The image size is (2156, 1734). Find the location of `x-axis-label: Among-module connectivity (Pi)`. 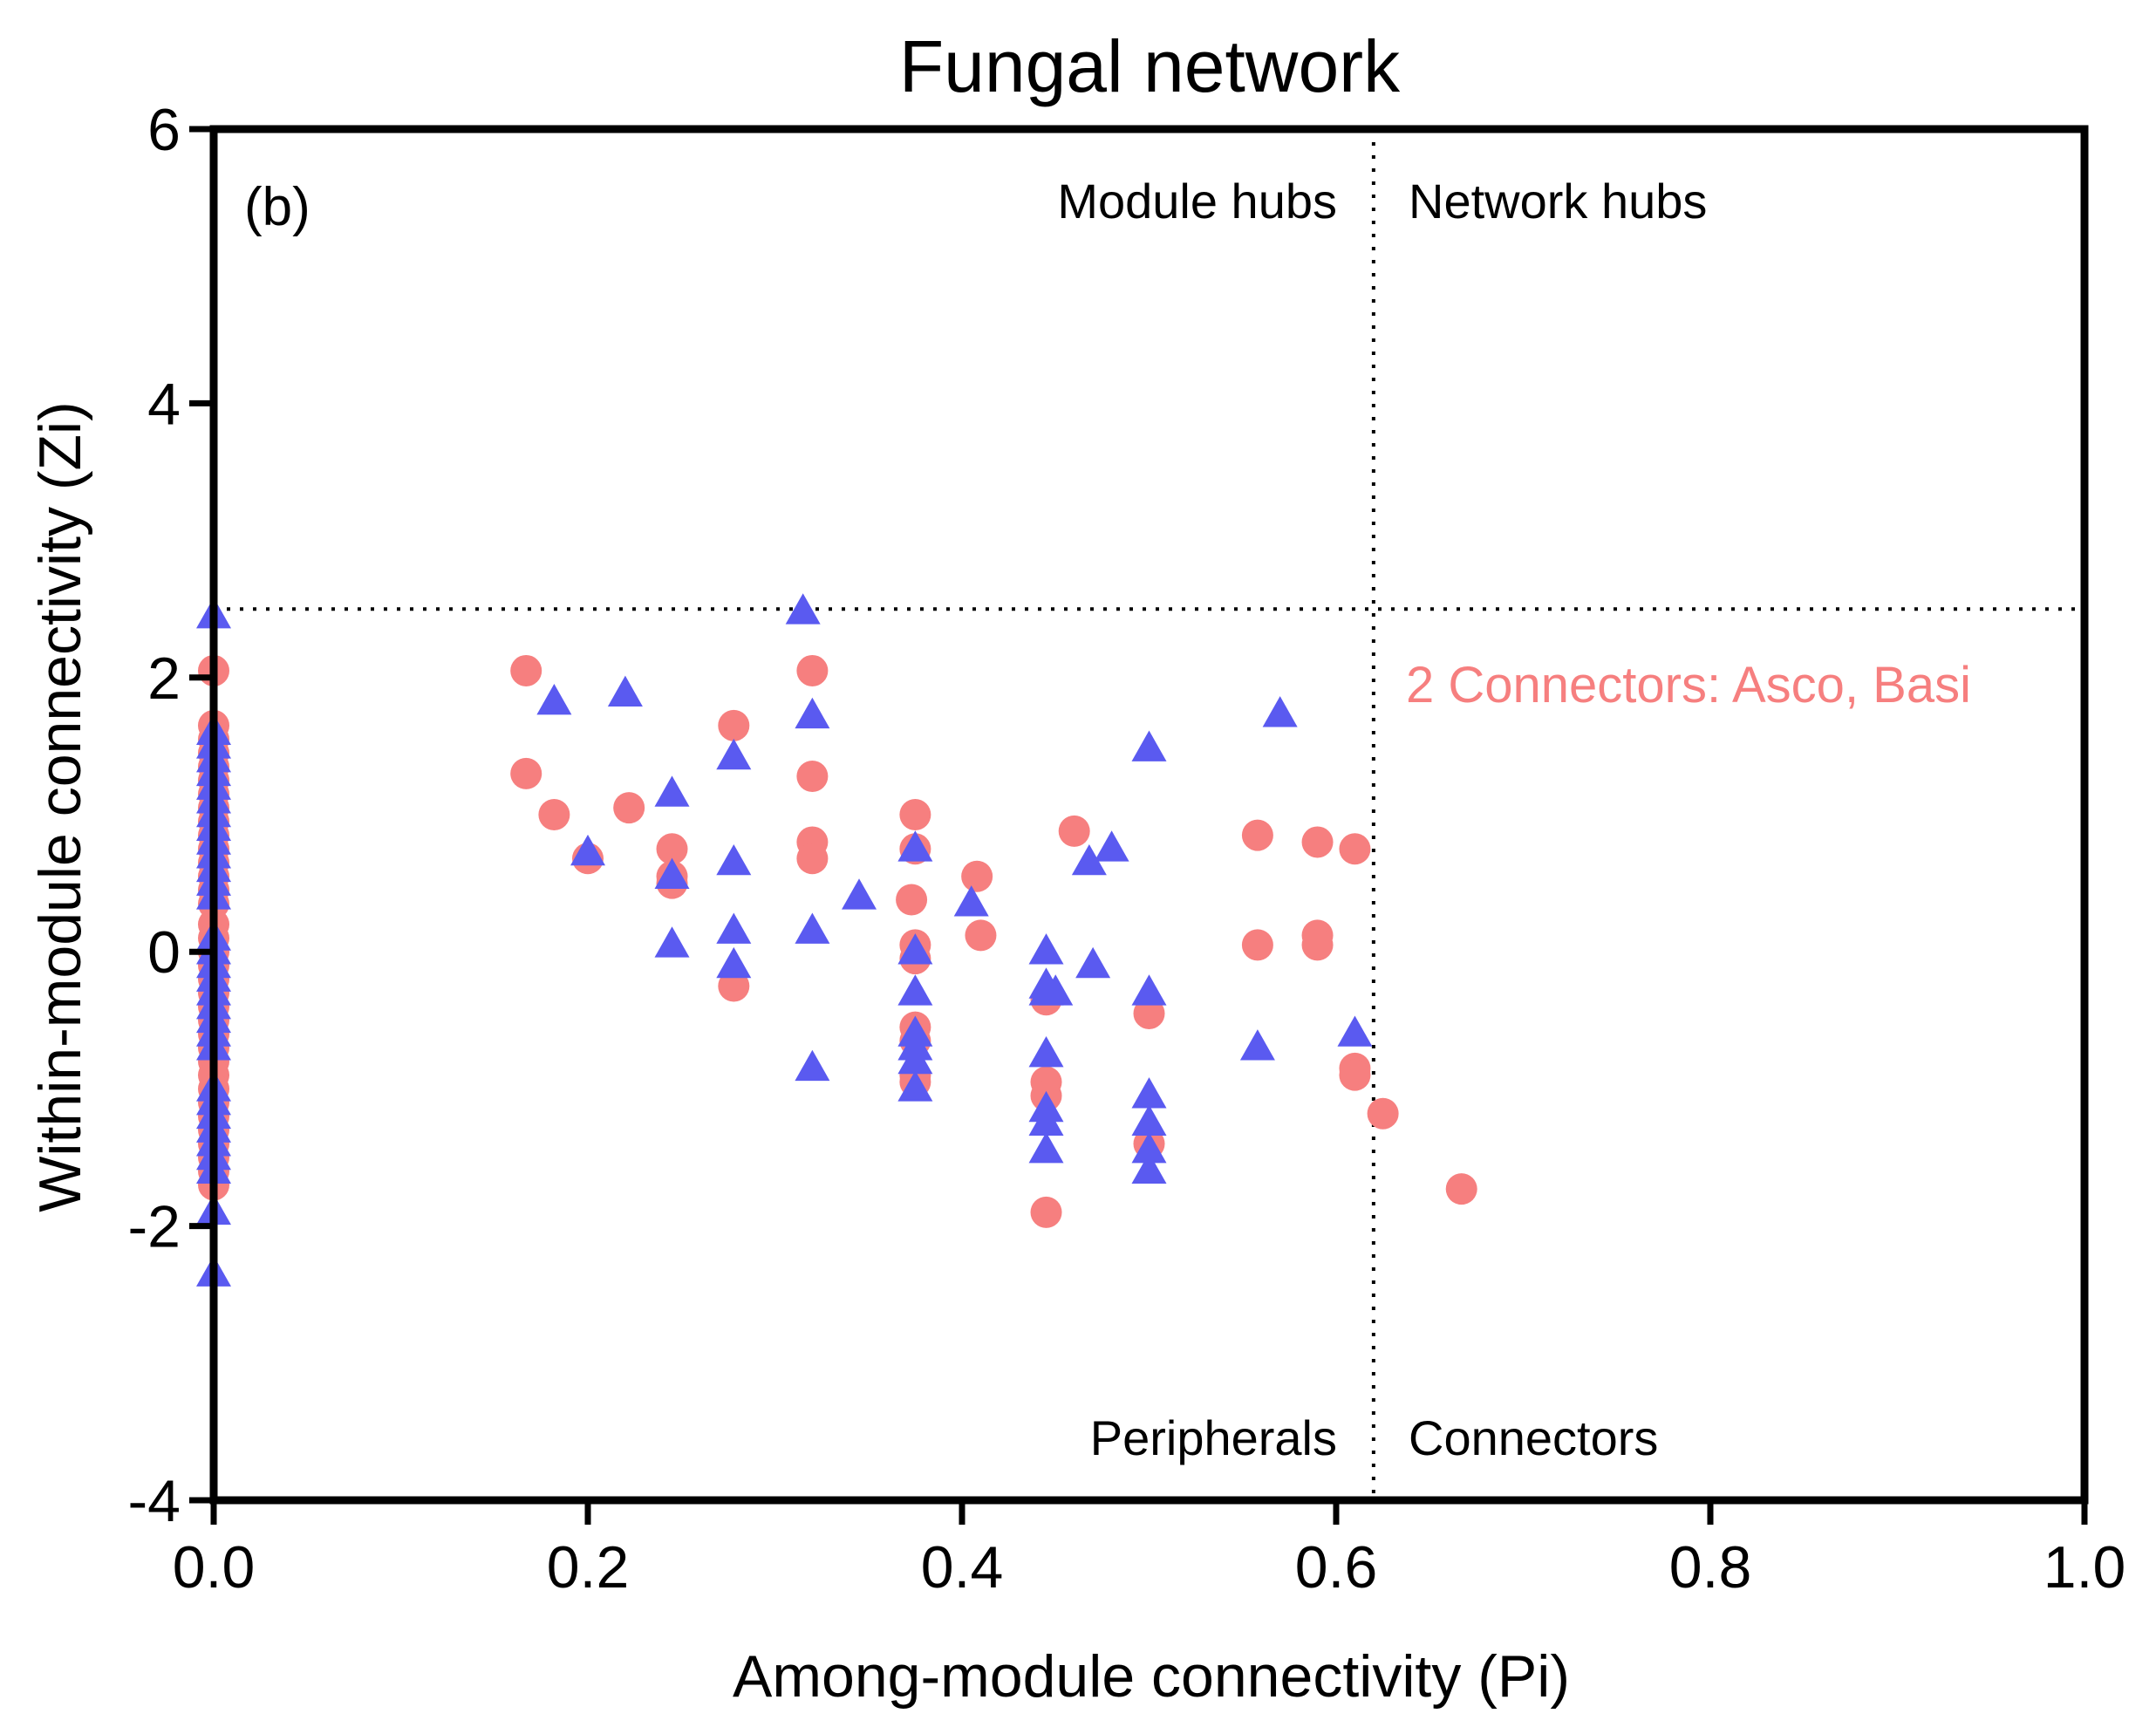

x-axis-label: Among-module connectivity (Pi) is located at coordinates (1151, 1676).